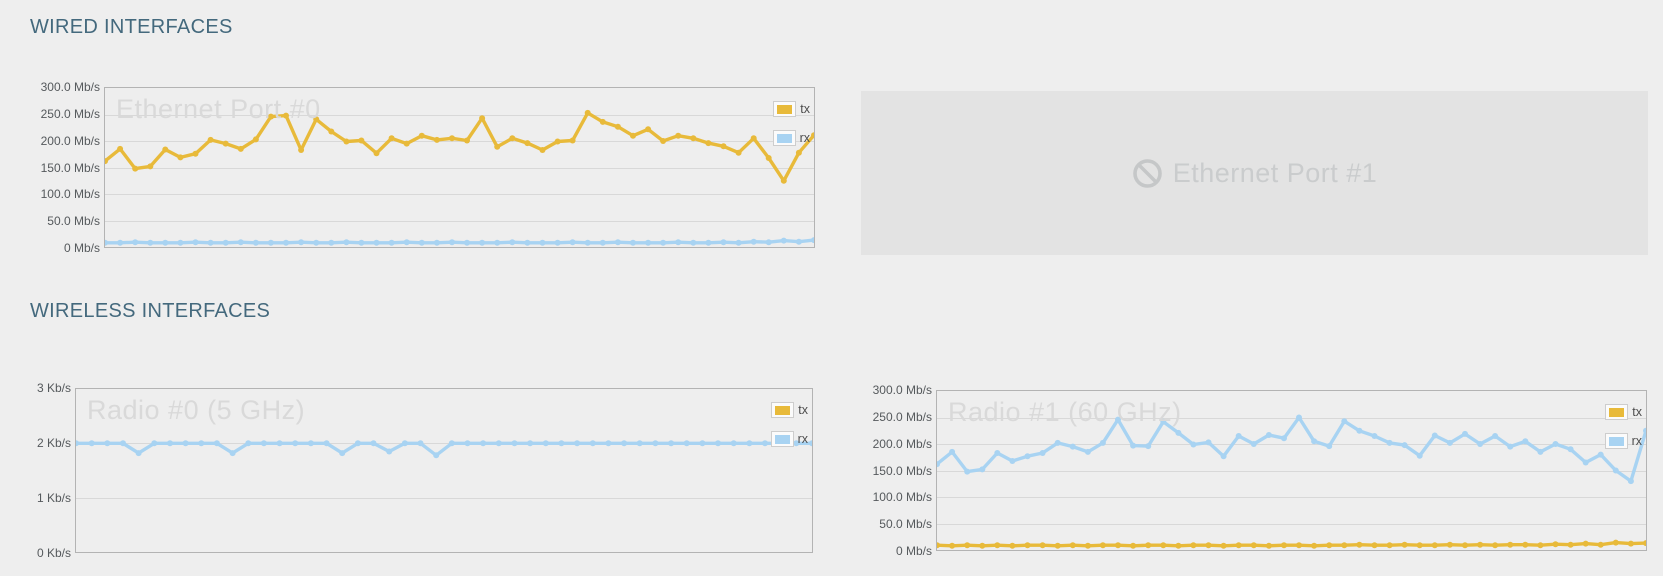 The height and width of the screenshot is (576, 1663). I want to click on legend-item-tx: tx, so click(789, 410).